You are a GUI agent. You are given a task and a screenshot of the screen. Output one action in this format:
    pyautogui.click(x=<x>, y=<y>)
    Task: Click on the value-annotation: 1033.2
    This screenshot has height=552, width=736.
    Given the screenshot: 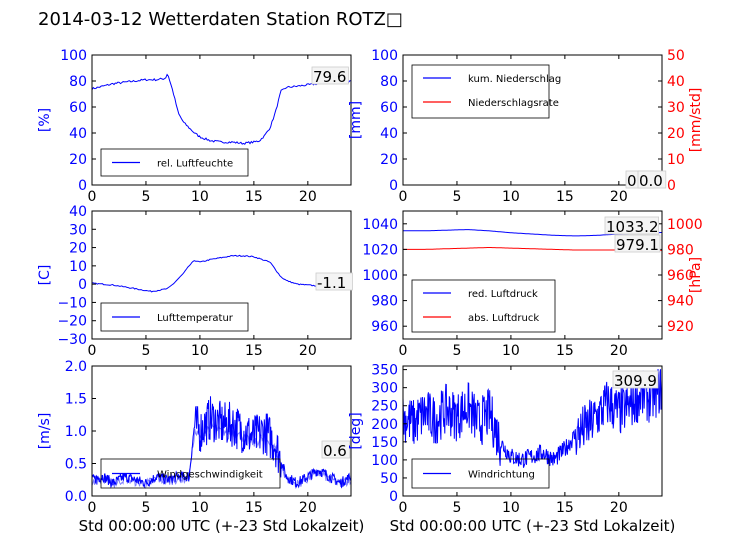 What is the action you would take?
    pyautogui.click(x=632, y=227)
    